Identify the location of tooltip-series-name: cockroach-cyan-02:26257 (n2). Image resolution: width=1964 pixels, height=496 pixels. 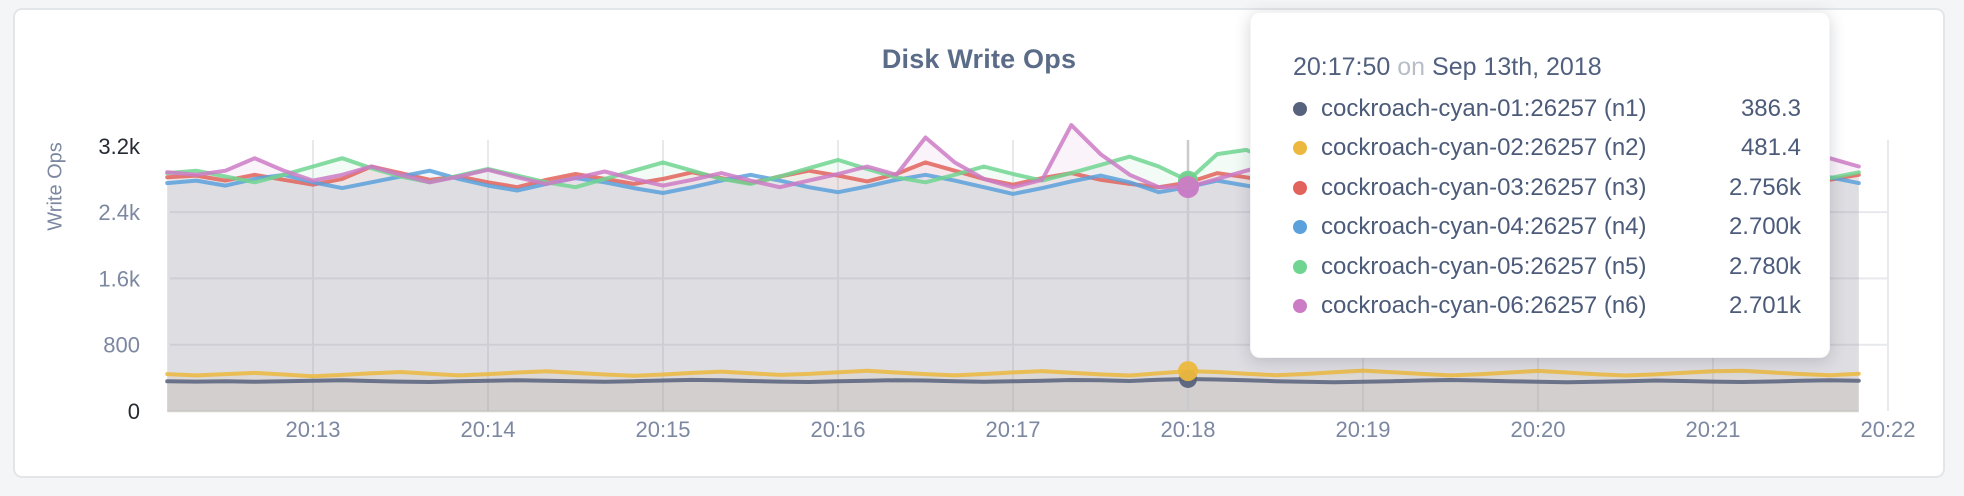
(1484, 148).